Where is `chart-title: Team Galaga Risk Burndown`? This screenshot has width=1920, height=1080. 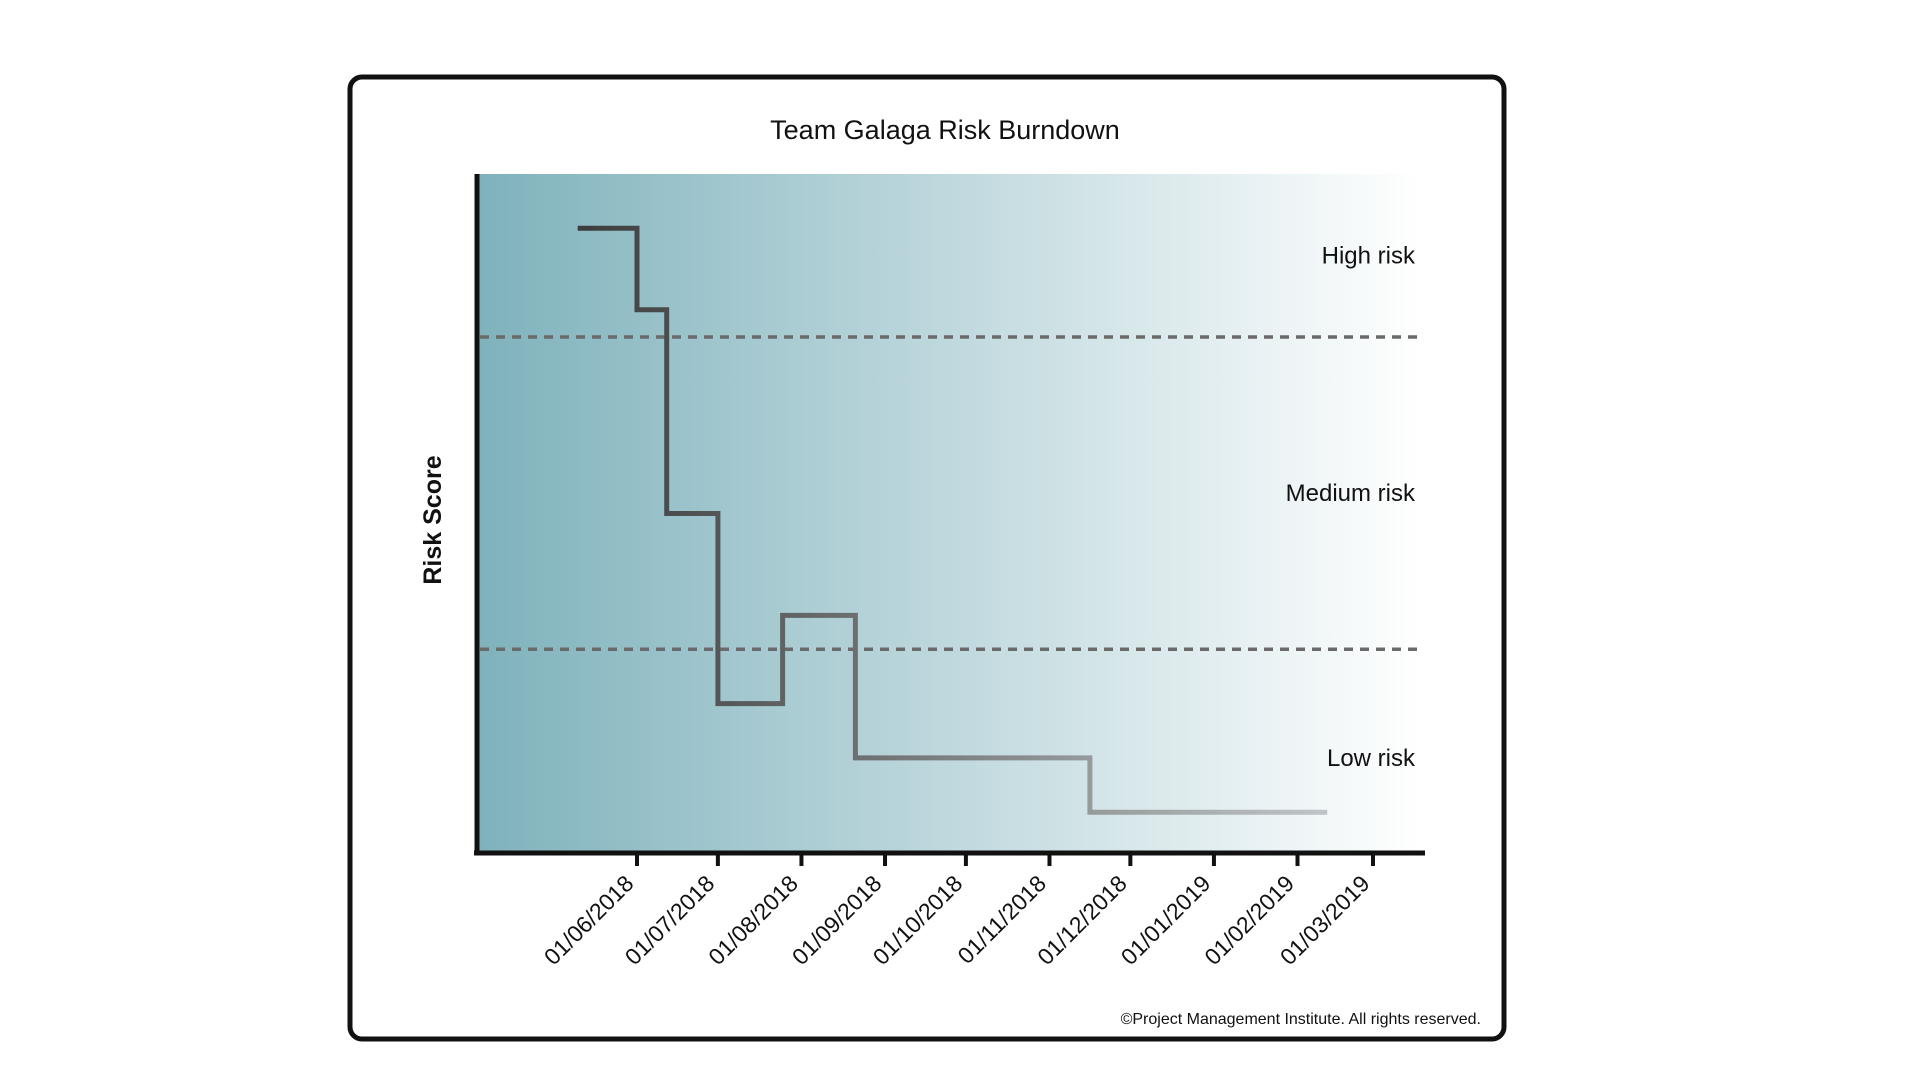 chart-title: Team Galaga Risk Burndown is located at coordinates (945, 130).